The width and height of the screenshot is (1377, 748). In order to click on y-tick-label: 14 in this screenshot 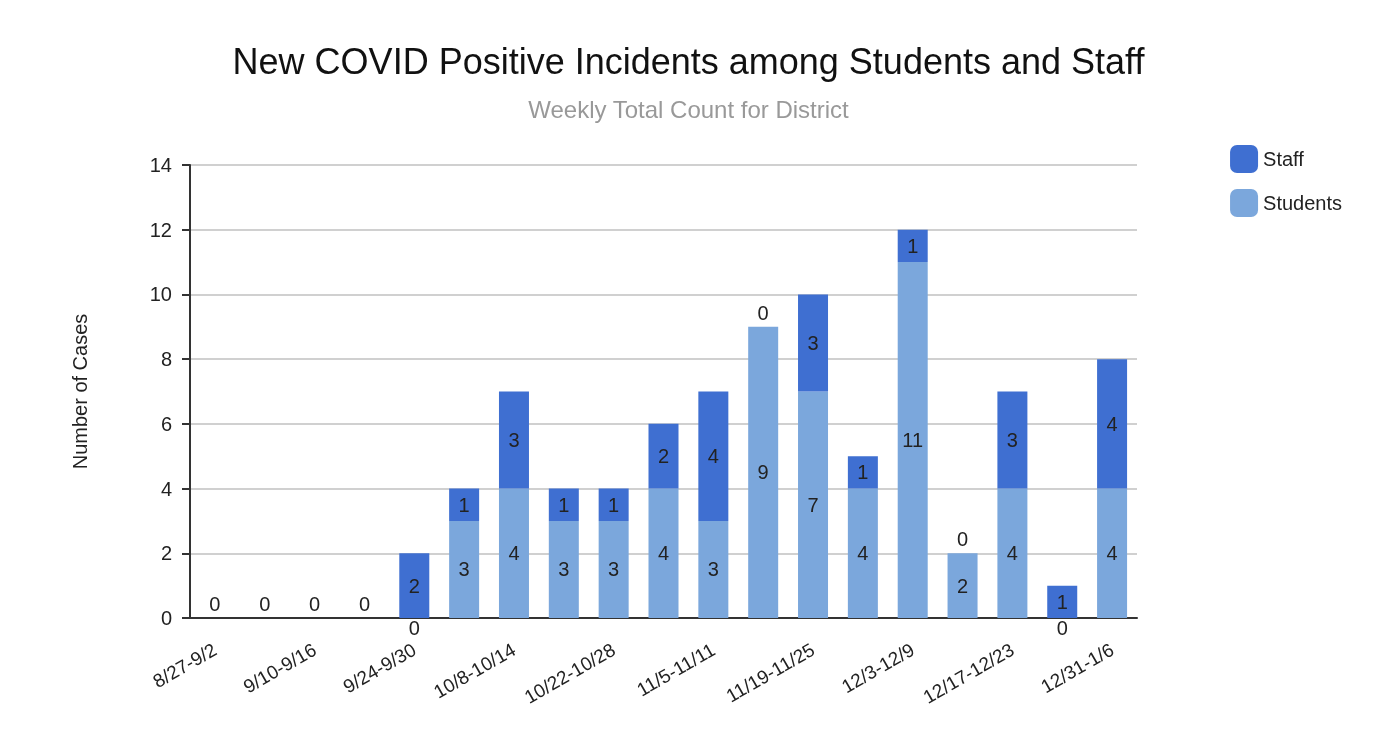, I will do `click(160, 165)`.